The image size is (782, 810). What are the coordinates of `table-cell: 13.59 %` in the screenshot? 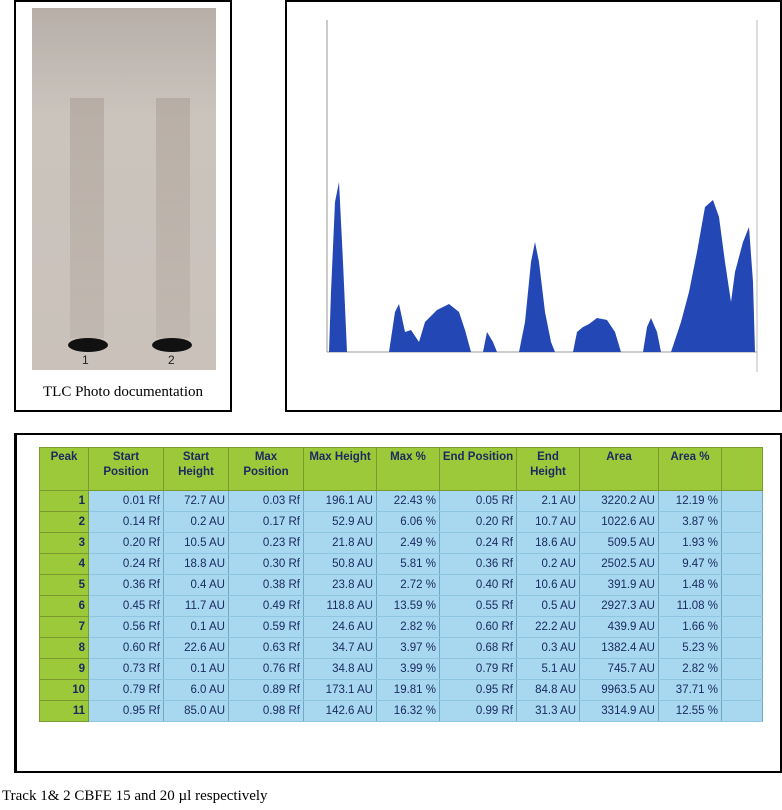 It's located at (408, 606).